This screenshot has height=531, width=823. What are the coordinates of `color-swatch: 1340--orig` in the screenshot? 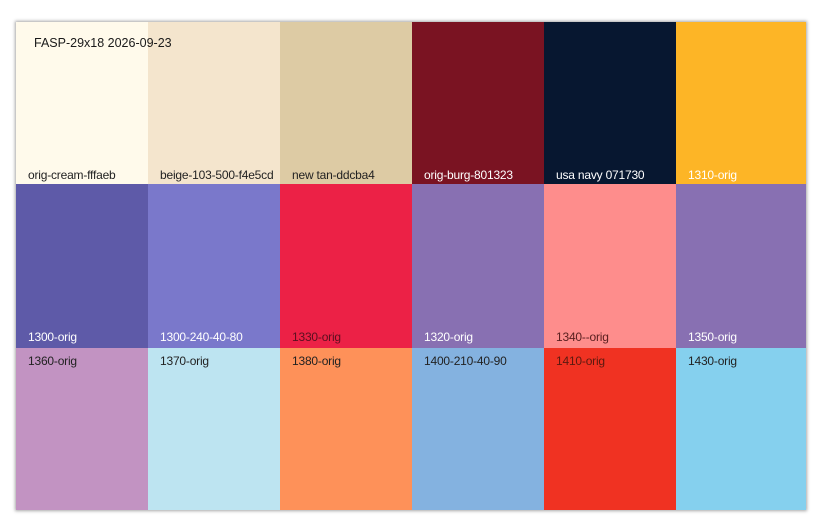 It's located at (610, 266).